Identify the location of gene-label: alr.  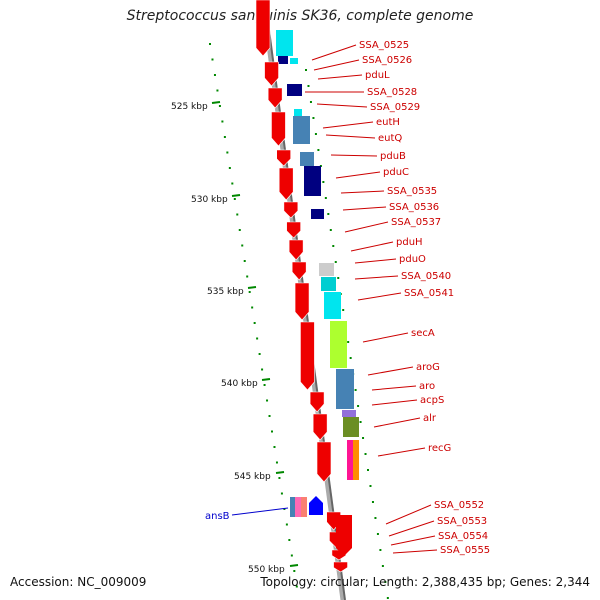
(430, 418).